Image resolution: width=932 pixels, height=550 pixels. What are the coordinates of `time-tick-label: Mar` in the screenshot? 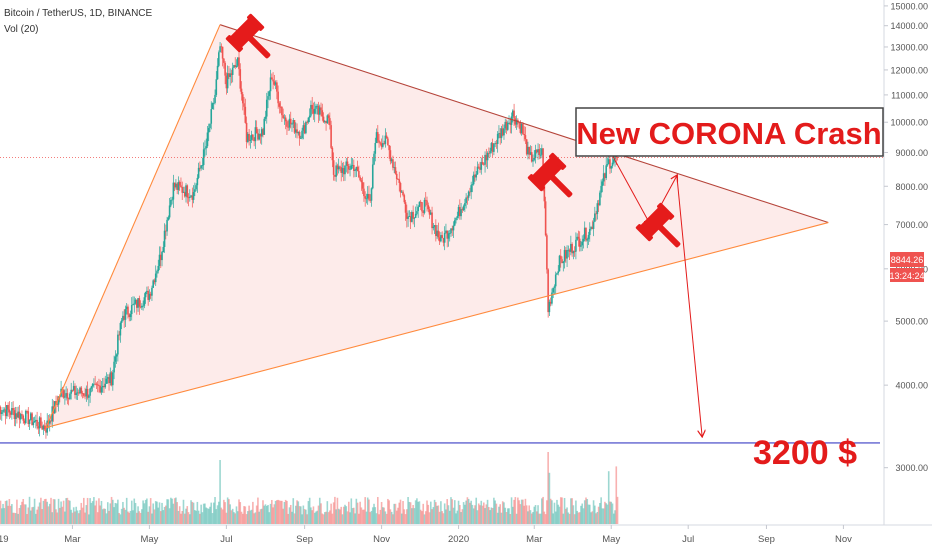 It's located at (72, 539).